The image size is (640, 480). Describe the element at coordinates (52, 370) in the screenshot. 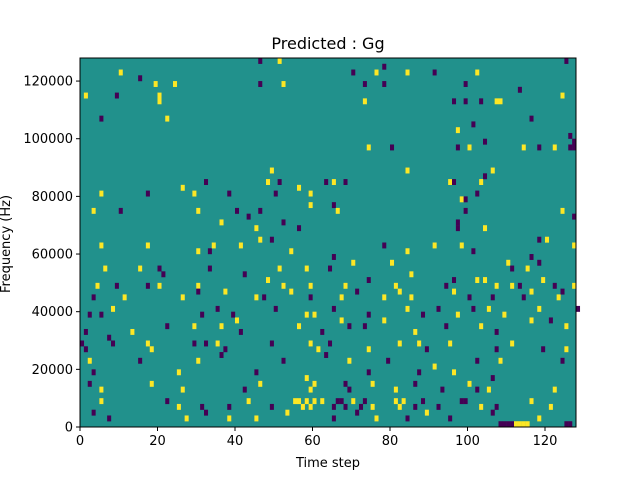

I see `y-tick-label: 20000` at that location.